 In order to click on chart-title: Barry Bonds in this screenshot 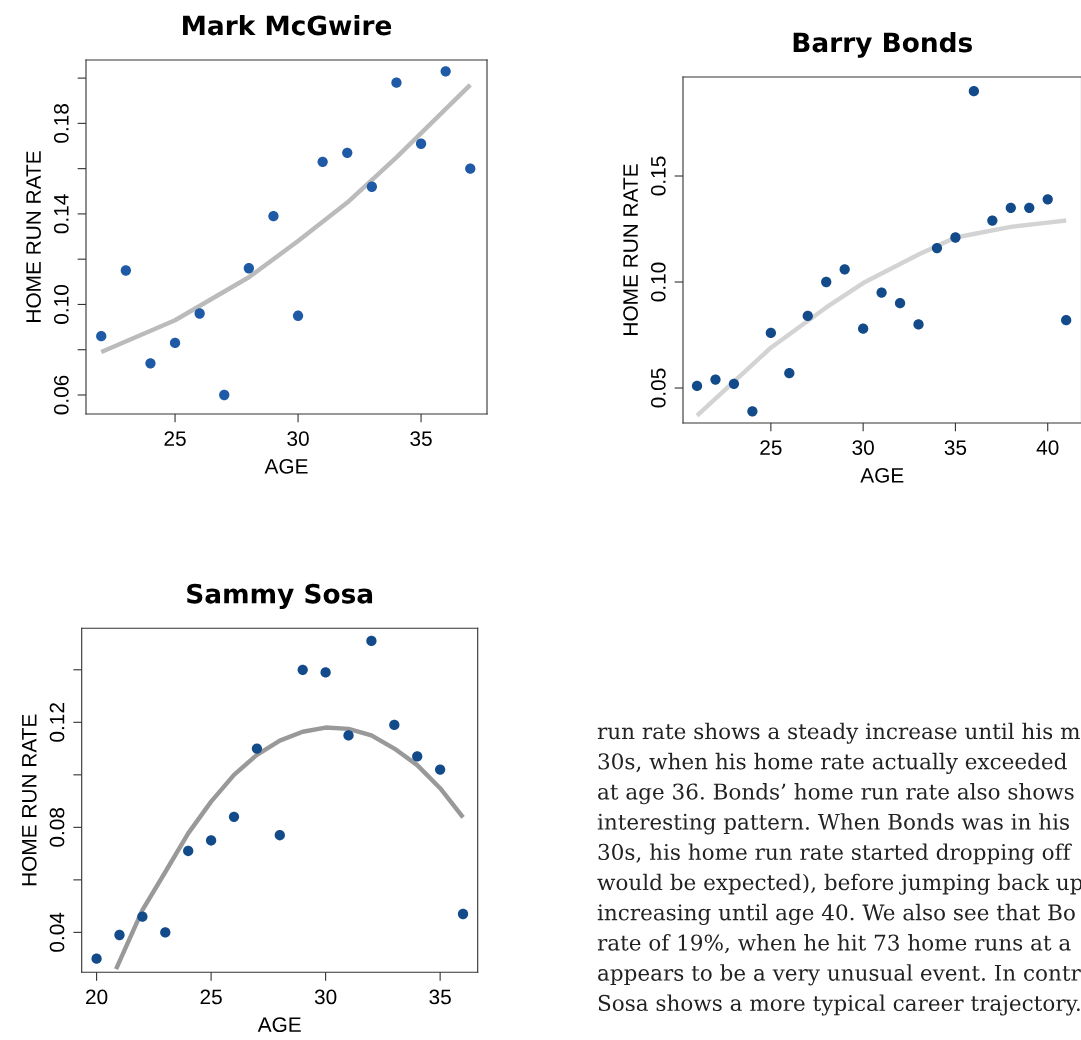, I will do `click(882, 44)`.